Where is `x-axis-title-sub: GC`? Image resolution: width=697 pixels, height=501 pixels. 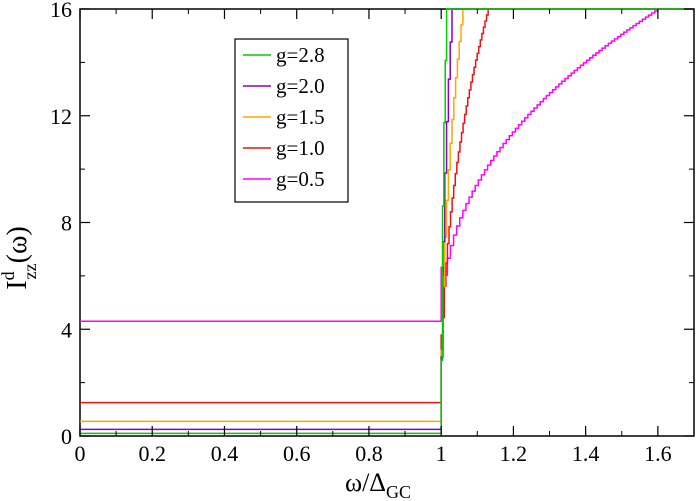 x-axis-title-sub: GC is located at coordinates (398, 491).